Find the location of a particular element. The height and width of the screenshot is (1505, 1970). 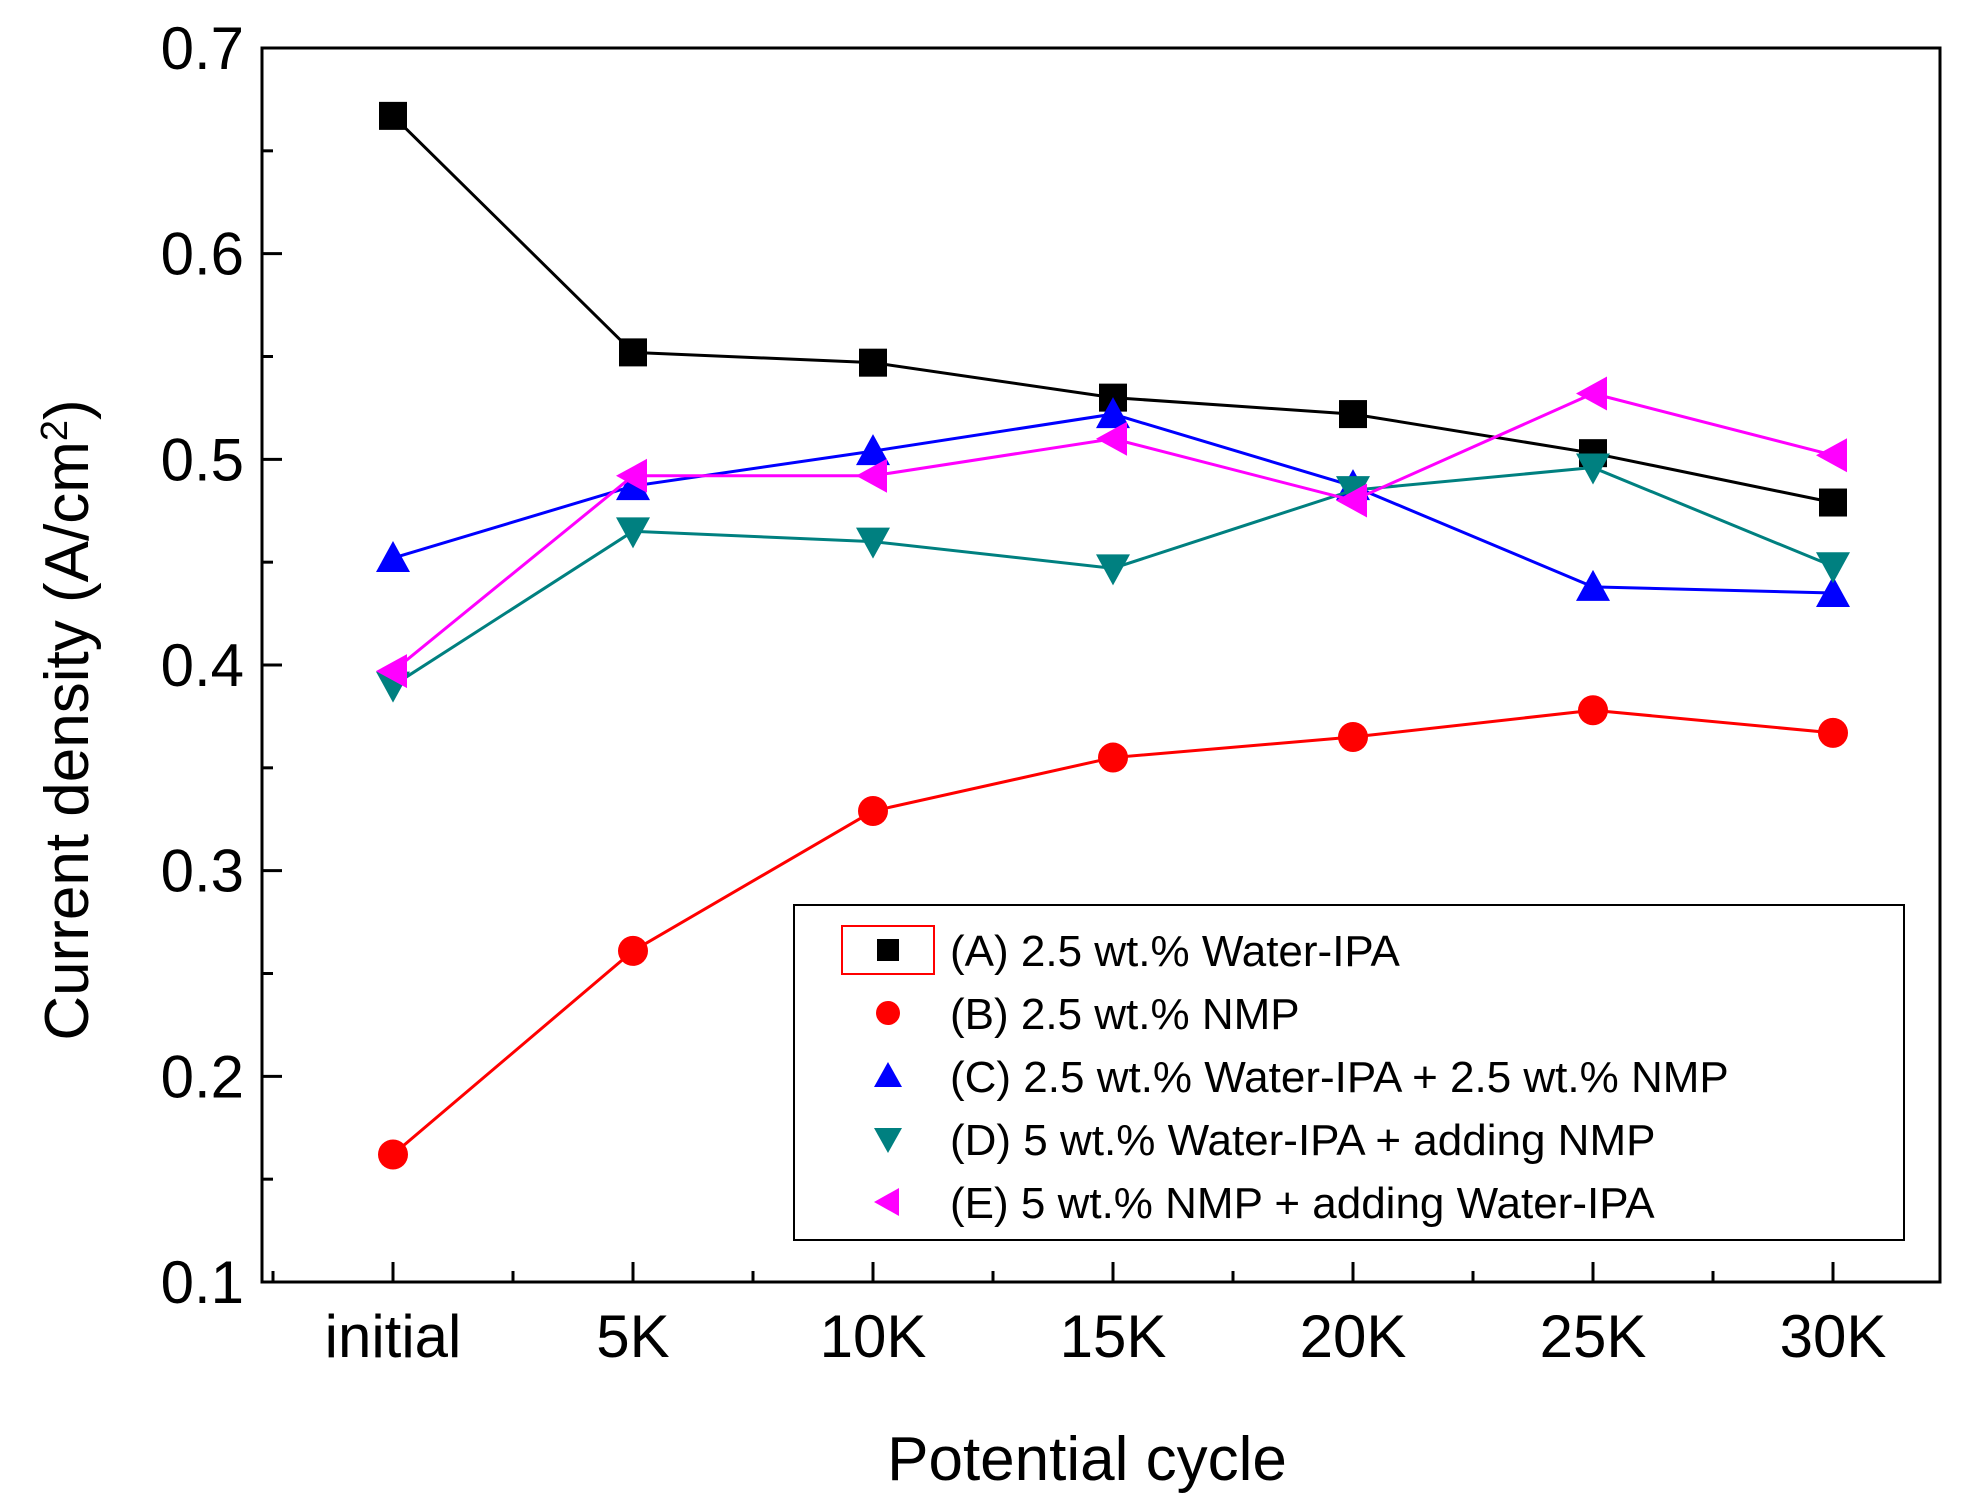

legend-highlight-box is located at coordinates (888, 950).